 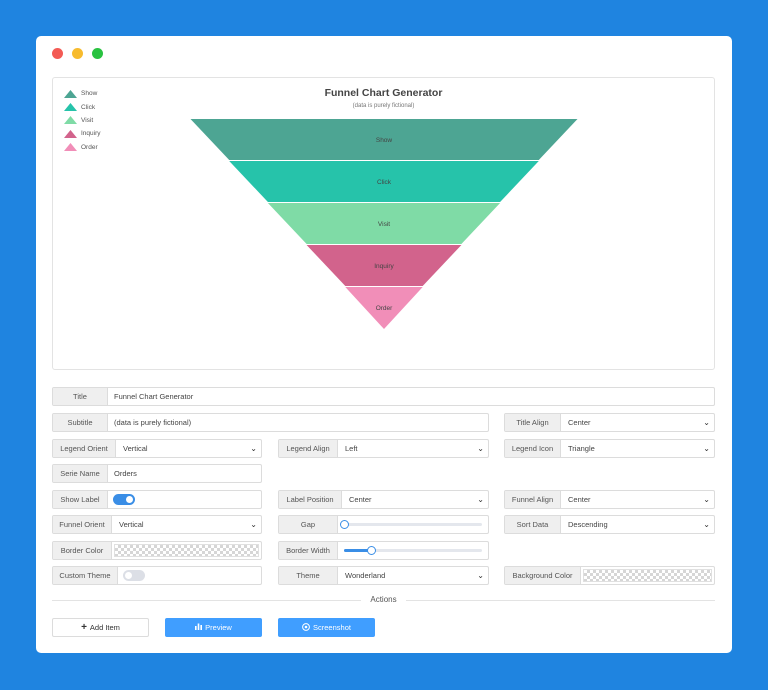 I want to click on bar-chart-icon, so click(x=199, y=627).